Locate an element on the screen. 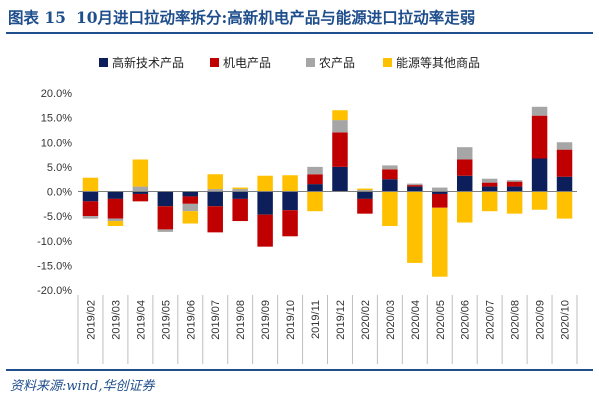 Image resolution: width=599 pixels, height=407 pixels. bar-2019/02-series-3 is located at coordinates (90, 184).